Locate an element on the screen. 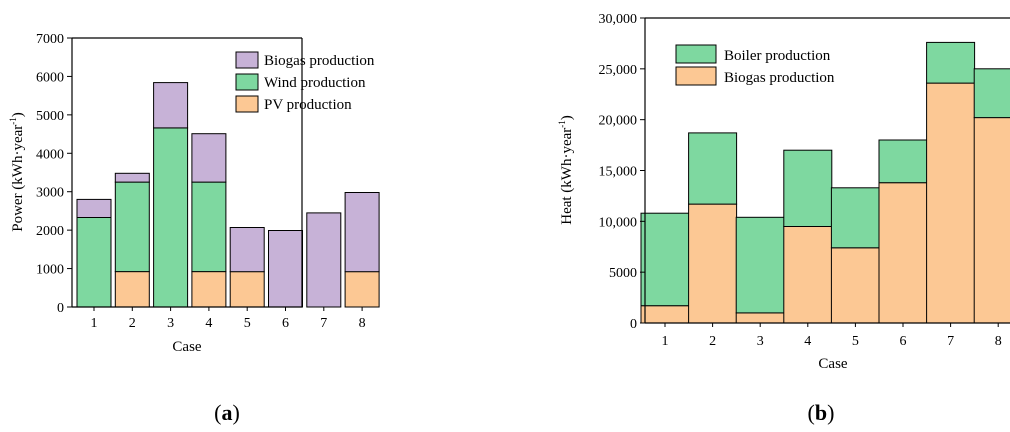  chart-a-x-axis-label: Case is located at coordinates (187, 347).